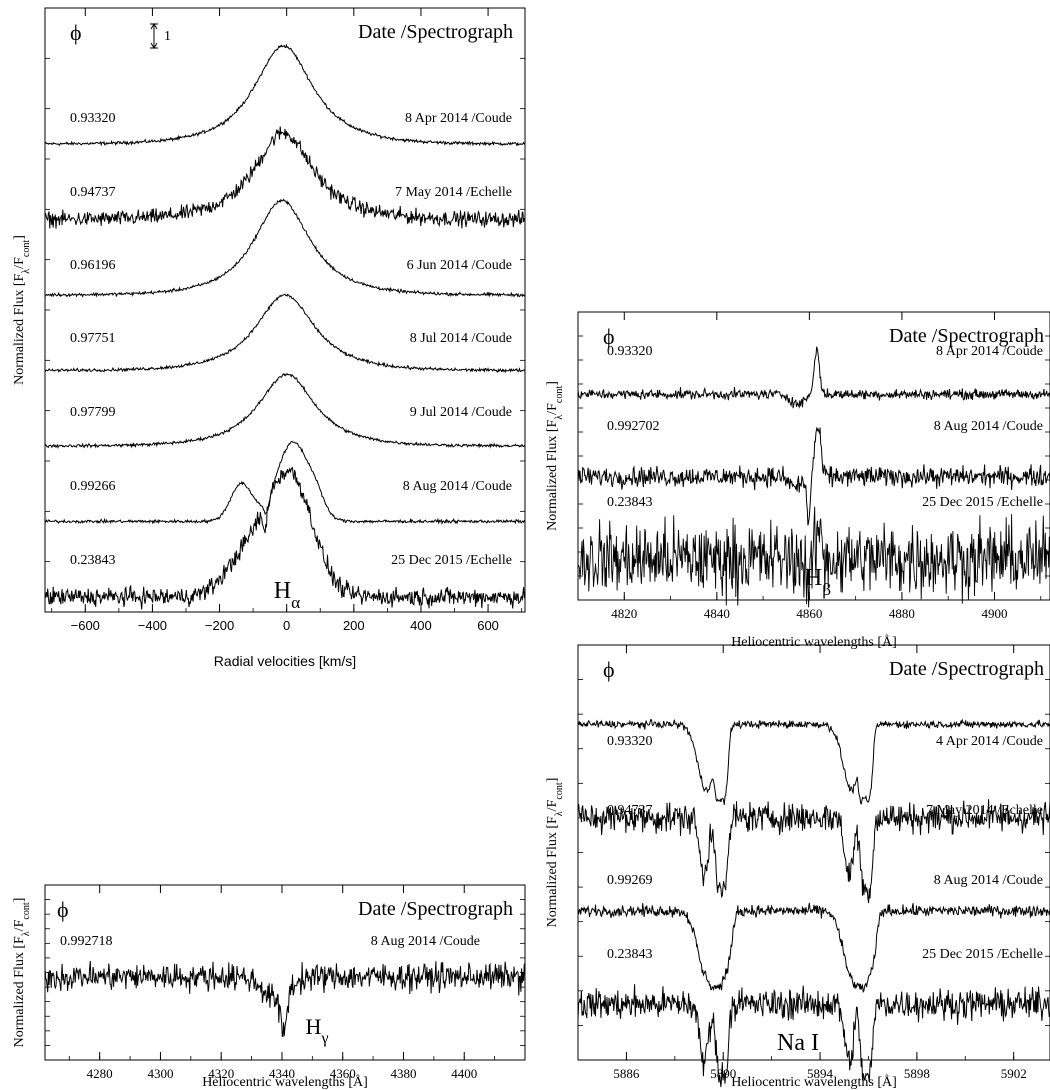 This screenshot has width=1050, height=1090. I want to click on x-tick-label: 200, so click(354, 625).